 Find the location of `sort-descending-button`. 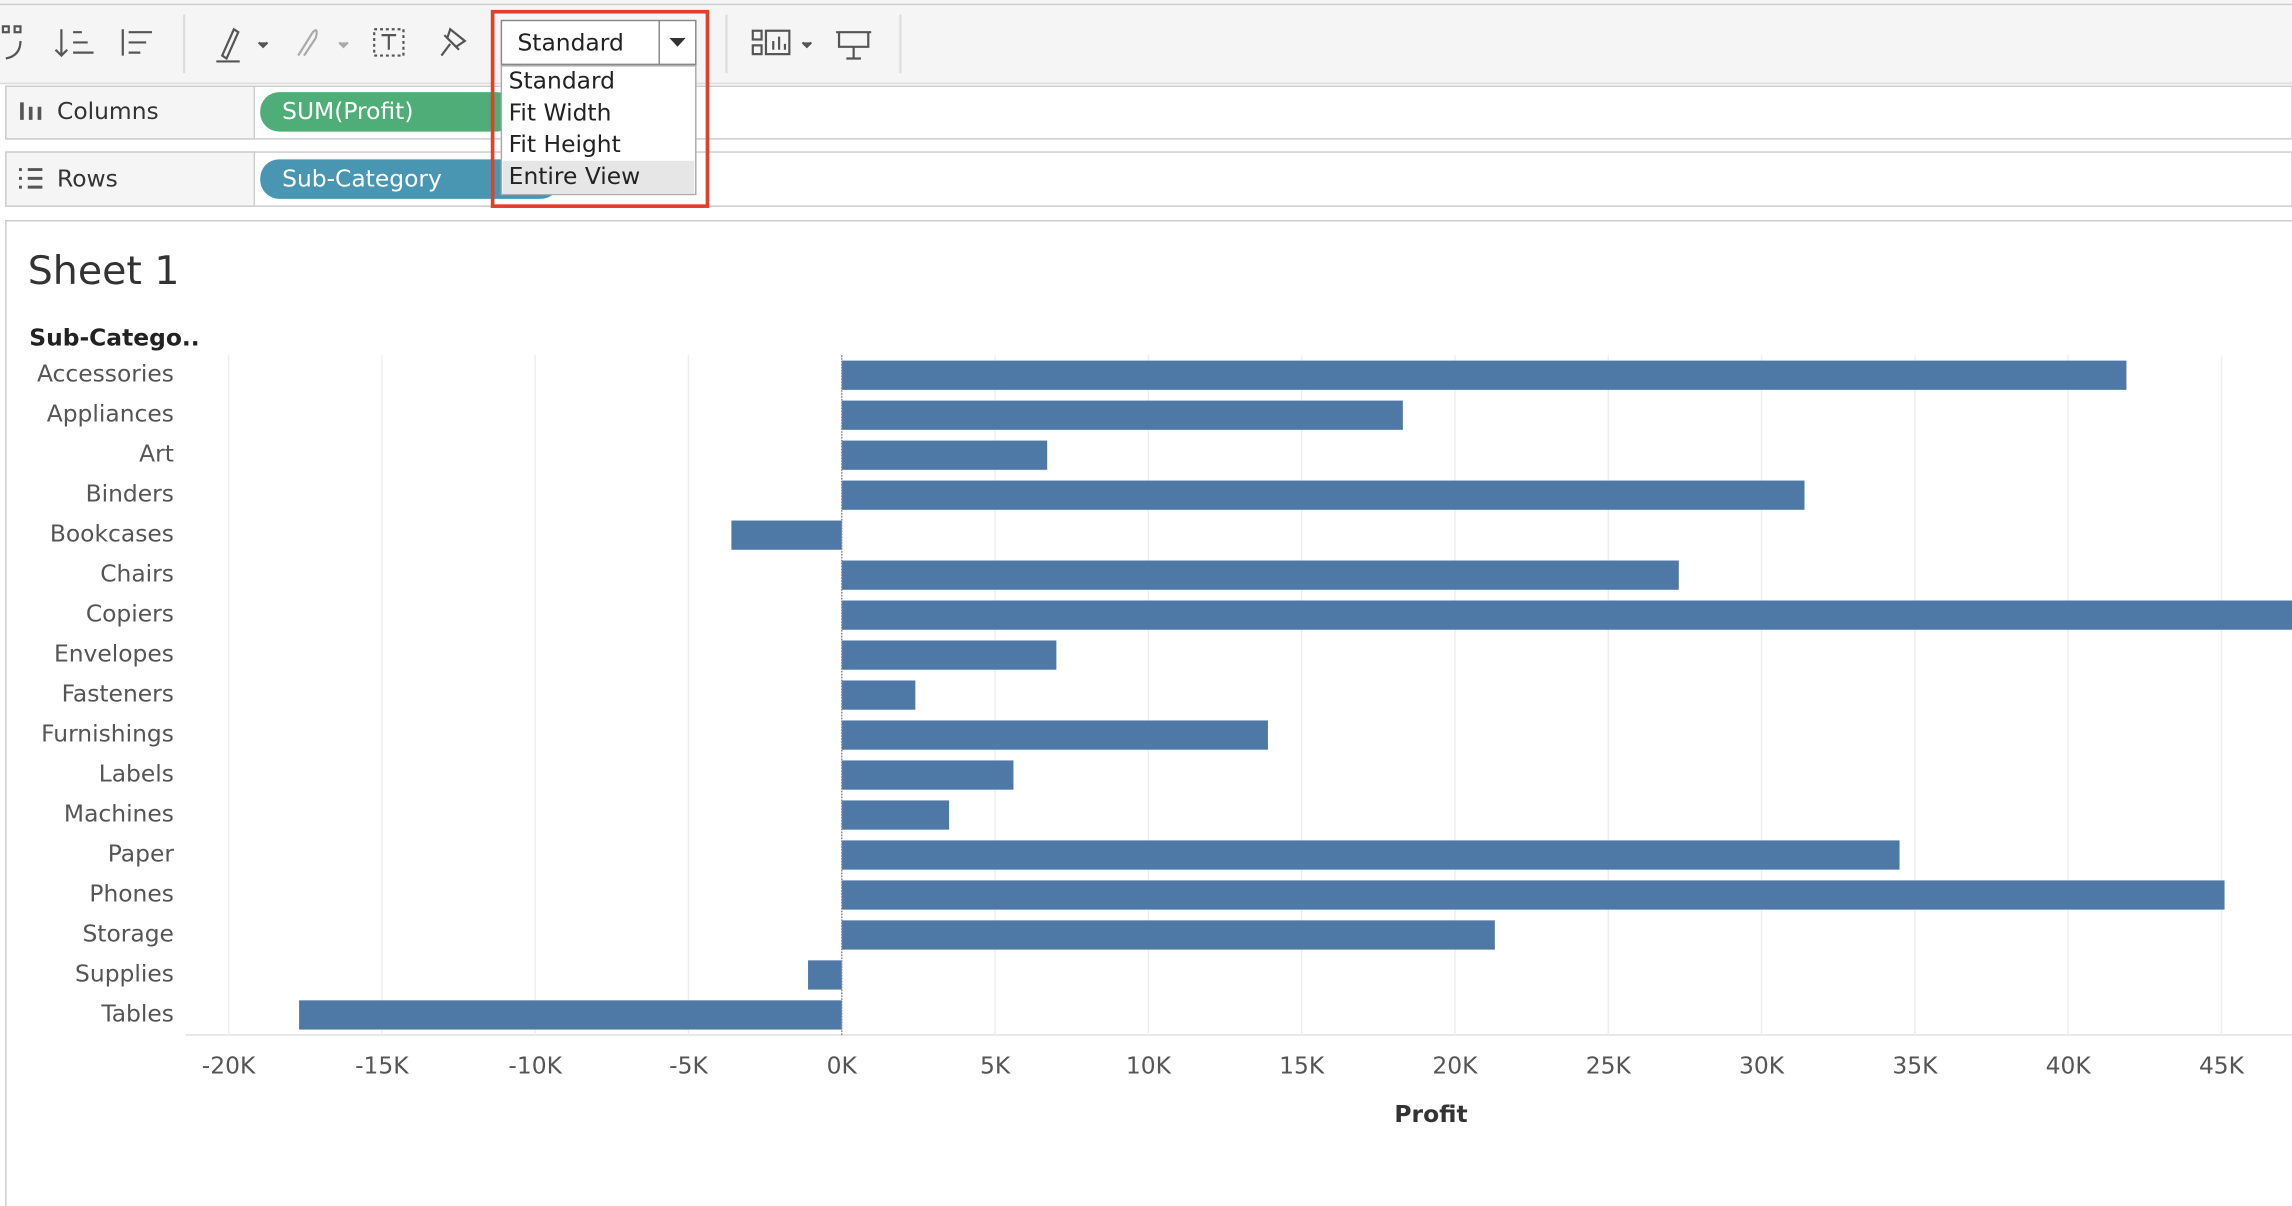

sort-descending-button is located at coordinates (137, 42).